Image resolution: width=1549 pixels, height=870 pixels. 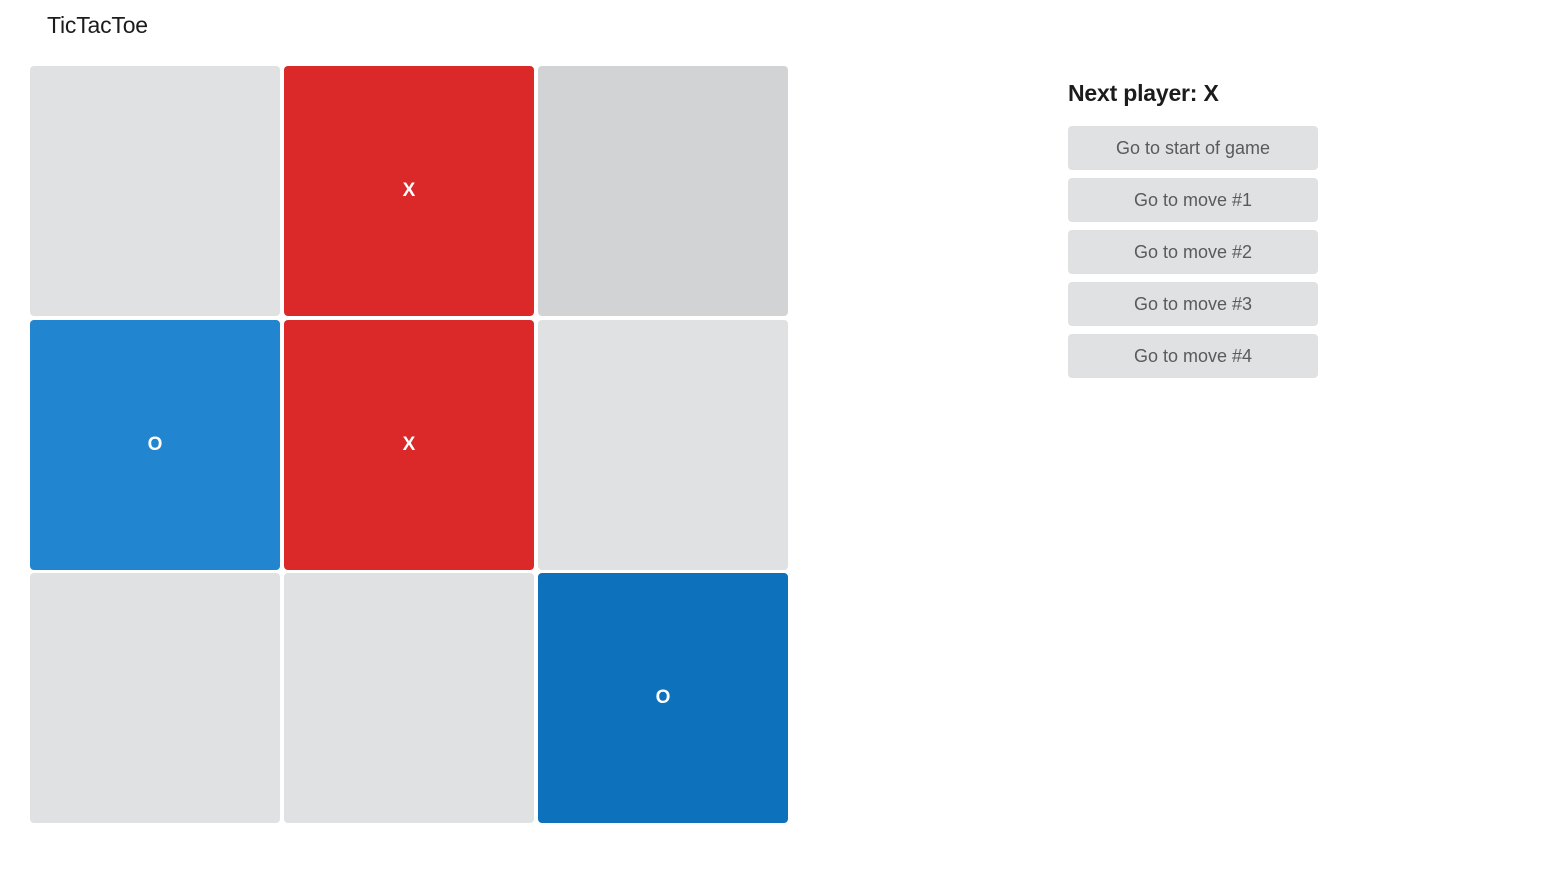 I want to click on app-title: TicTacToe, so click(x=97, y=25).